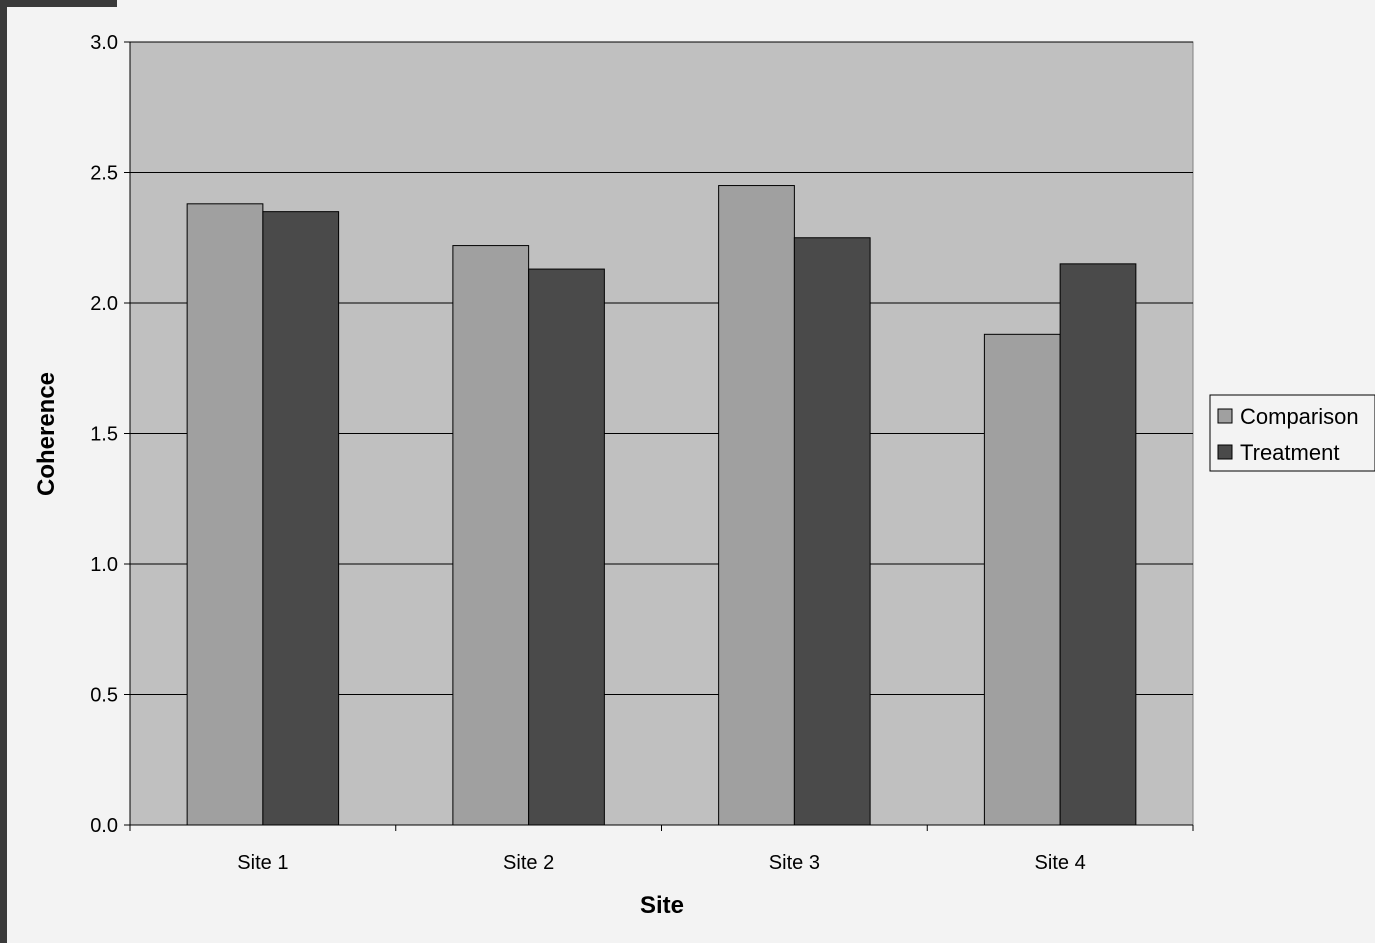  What do you see at coordinates (46, 434) in the screenshot?
I see `y-axis-title: Coherence` at bounding box center [46, 434].